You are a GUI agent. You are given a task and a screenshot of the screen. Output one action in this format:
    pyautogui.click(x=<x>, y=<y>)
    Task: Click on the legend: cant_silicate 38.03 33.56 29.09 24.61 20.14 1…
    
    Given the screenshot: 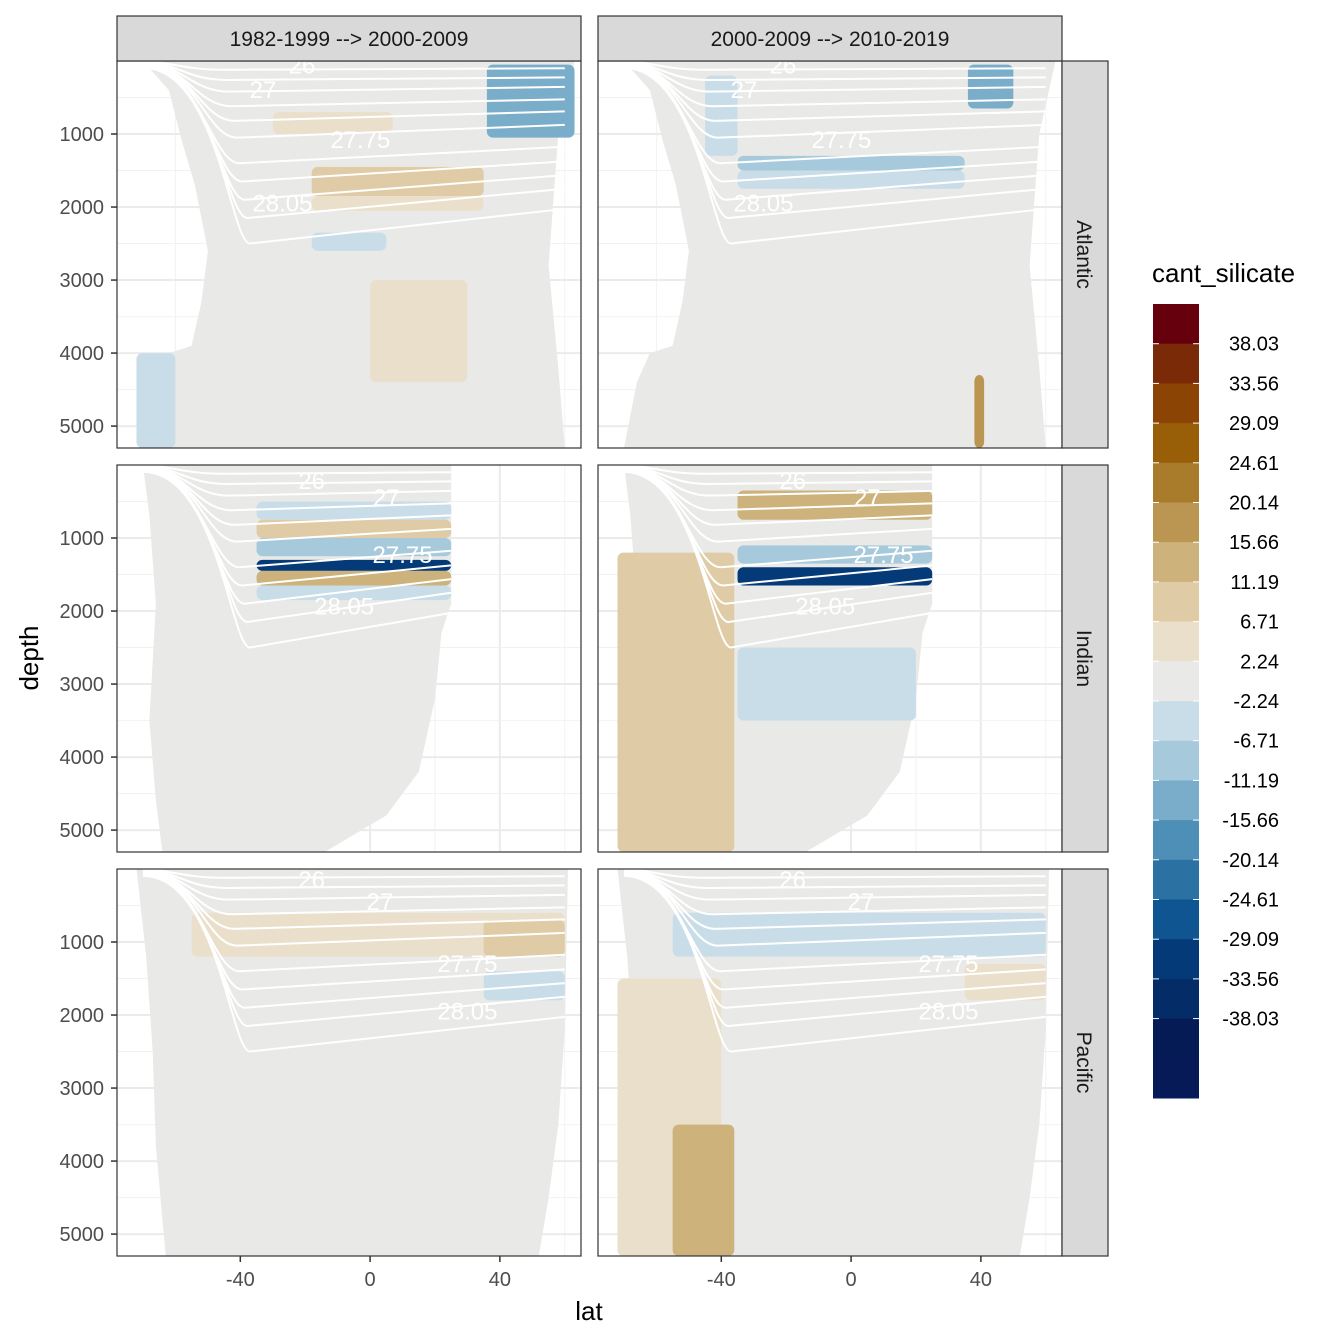 What is the action you would take?
    pyautogui.click(x=1223, y=678)
    